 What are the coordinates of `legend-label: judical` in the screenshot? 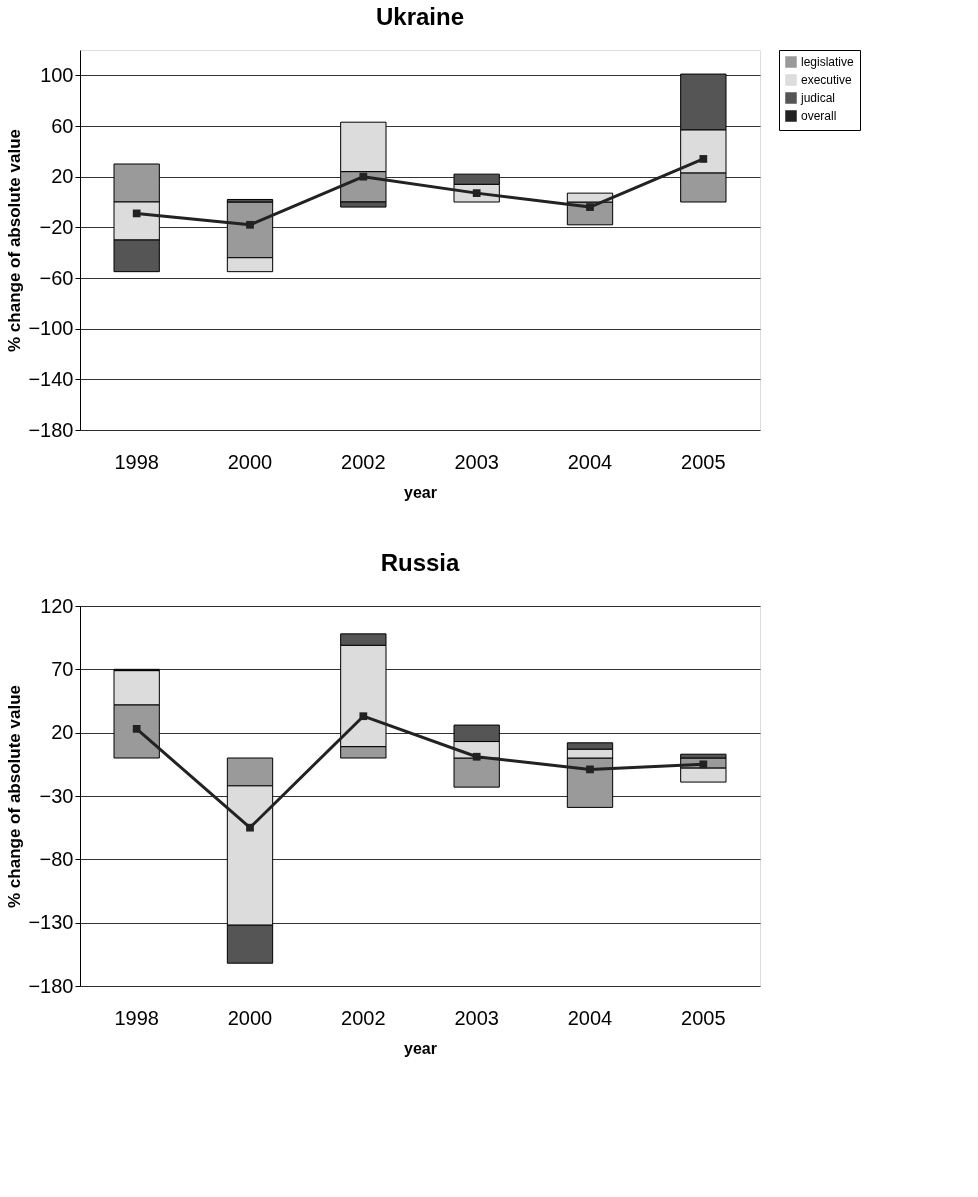 It's located at (818, 98).